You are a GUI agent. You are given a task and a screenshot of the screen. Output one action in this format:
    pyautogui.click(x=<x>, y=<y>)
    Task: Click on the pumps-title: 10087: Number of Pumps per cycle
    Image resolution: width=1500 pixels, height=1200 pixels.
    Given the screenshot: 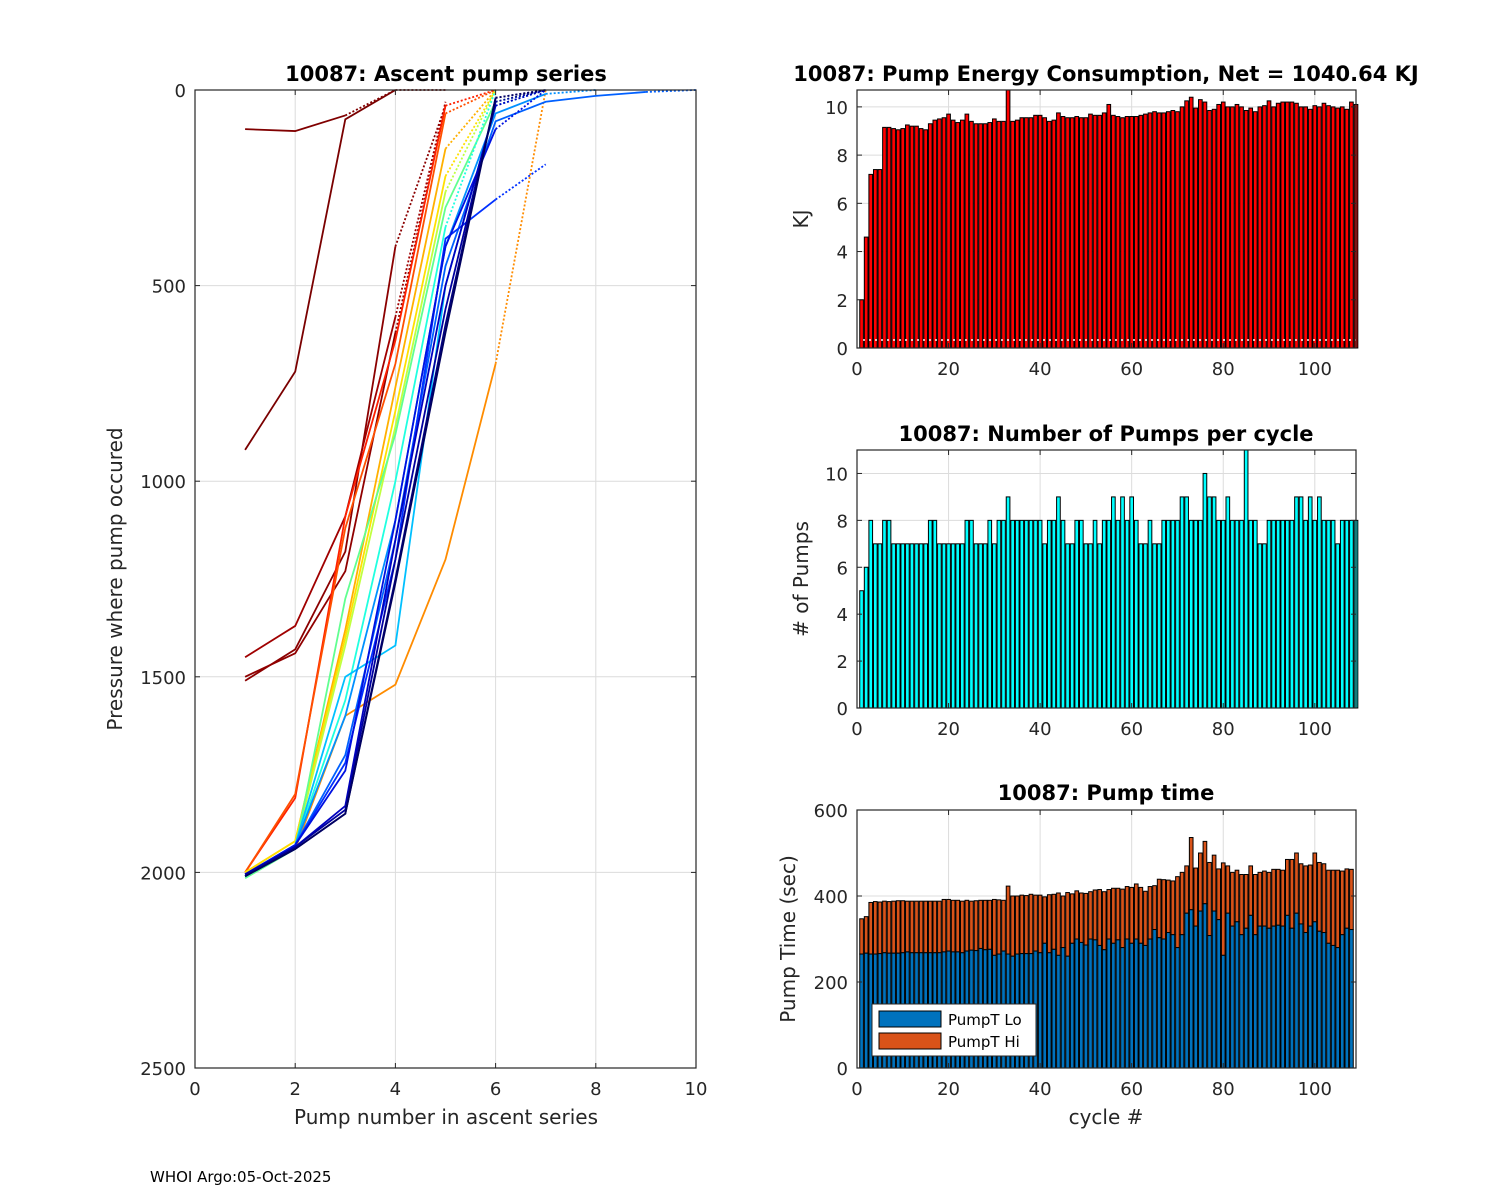 What is the action you would take?
    pyautogui.click(x=1105, y=434)
    